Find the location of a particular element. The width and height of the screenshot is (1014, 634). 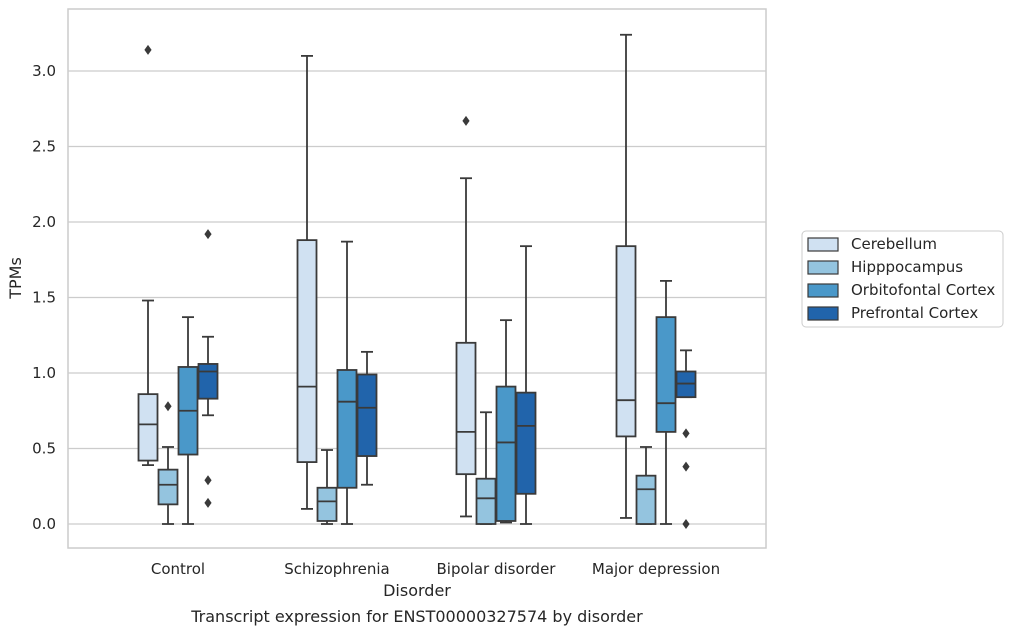

x-tick-label: Major depression is located at coordinates (656, 569).